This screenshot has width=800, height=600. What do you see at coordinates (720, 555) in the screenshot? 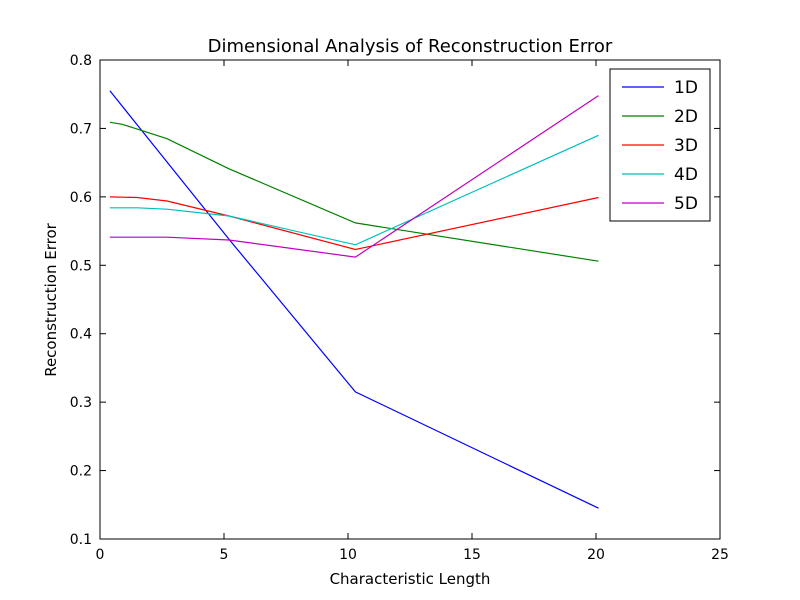
I see `x-tick-label: 25` at bounding box center [720, 555].